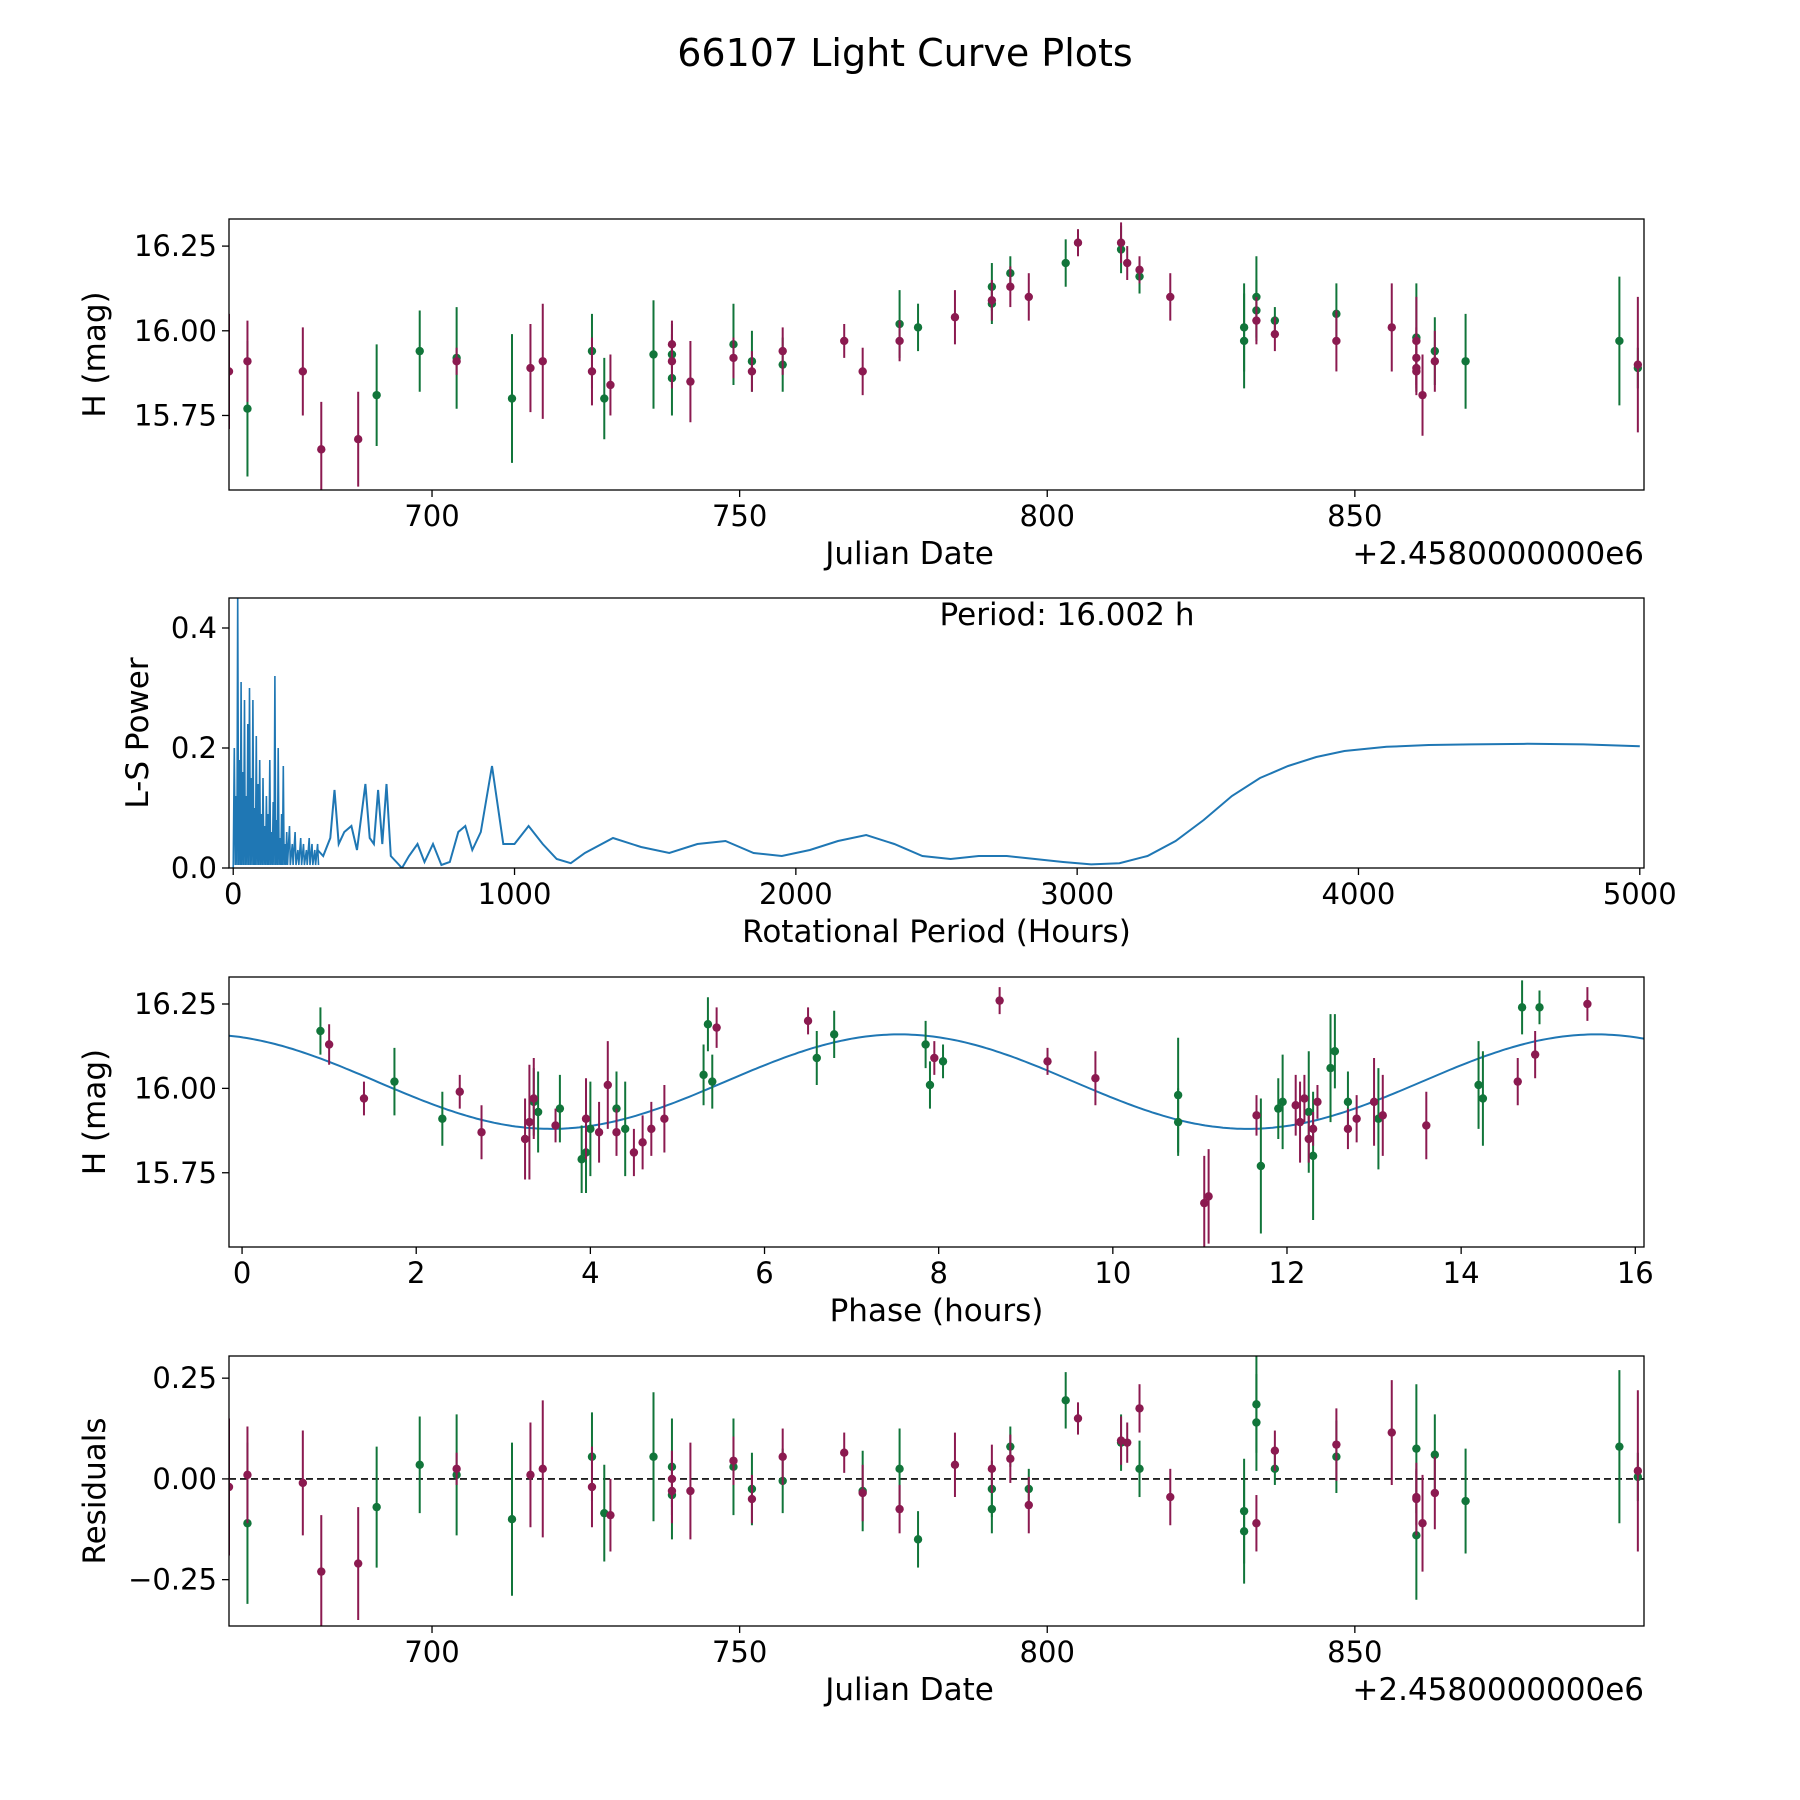  I want to click on plot-area-periodogram, so click(936, 733).